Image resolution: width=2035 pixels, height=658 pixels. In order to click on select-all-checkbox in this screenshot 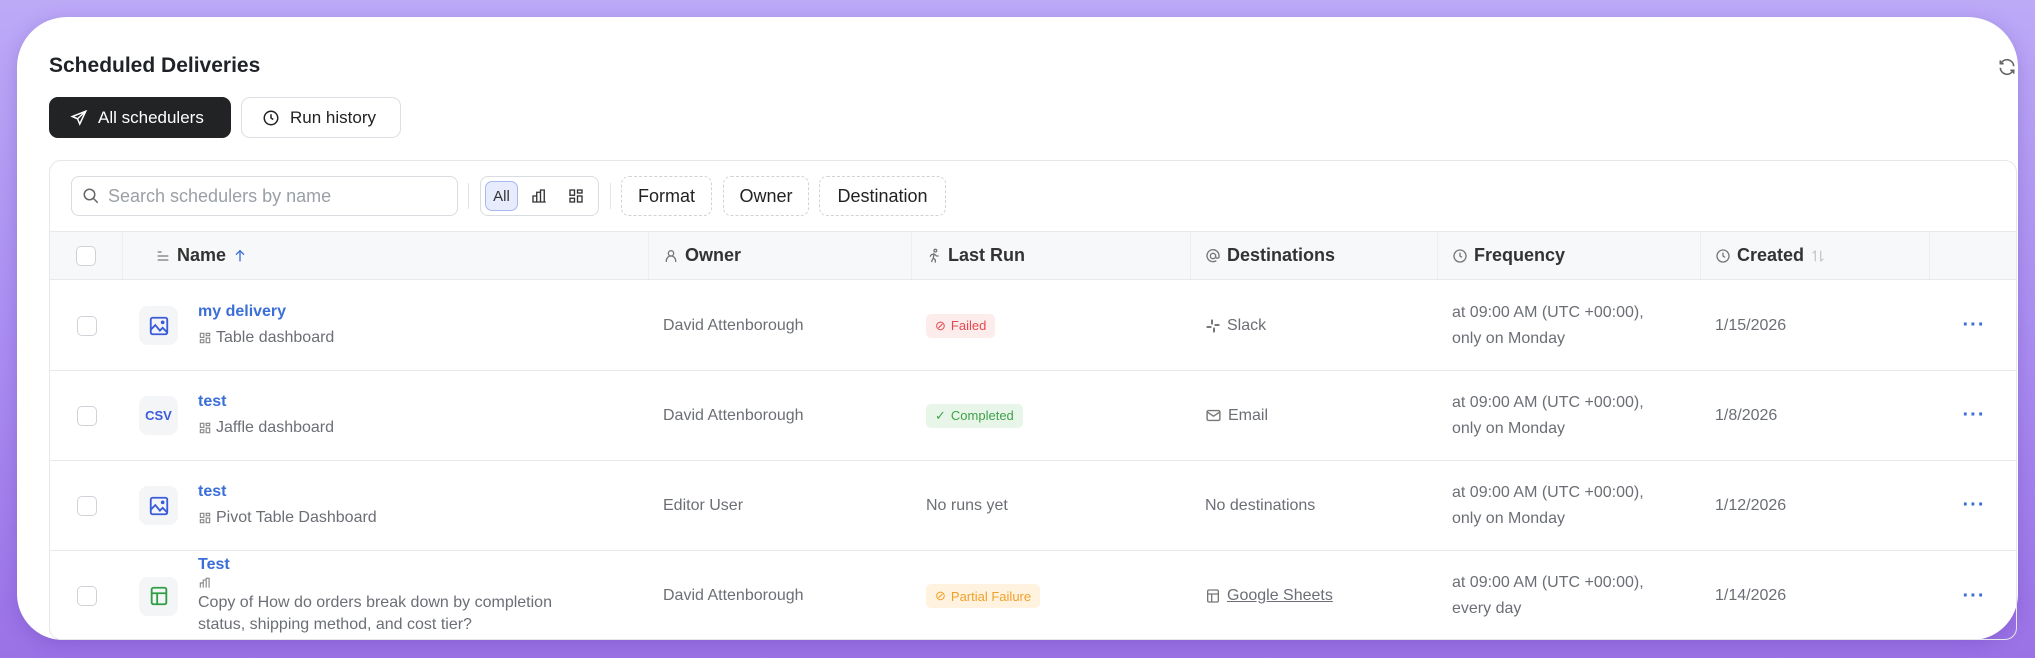, I will do `click(86, 255)`.